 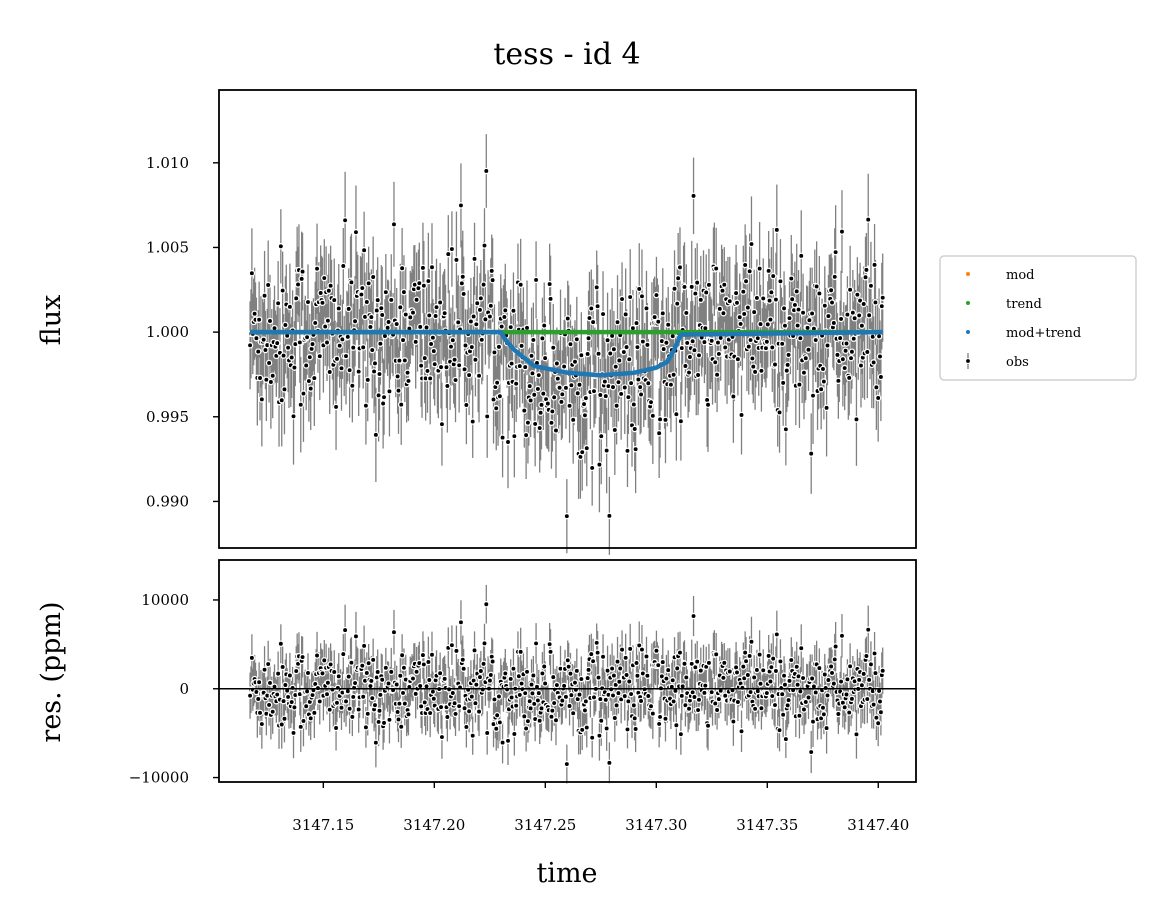 I want to click on main-y-axis-label: flux, so click(x=51, y=320).